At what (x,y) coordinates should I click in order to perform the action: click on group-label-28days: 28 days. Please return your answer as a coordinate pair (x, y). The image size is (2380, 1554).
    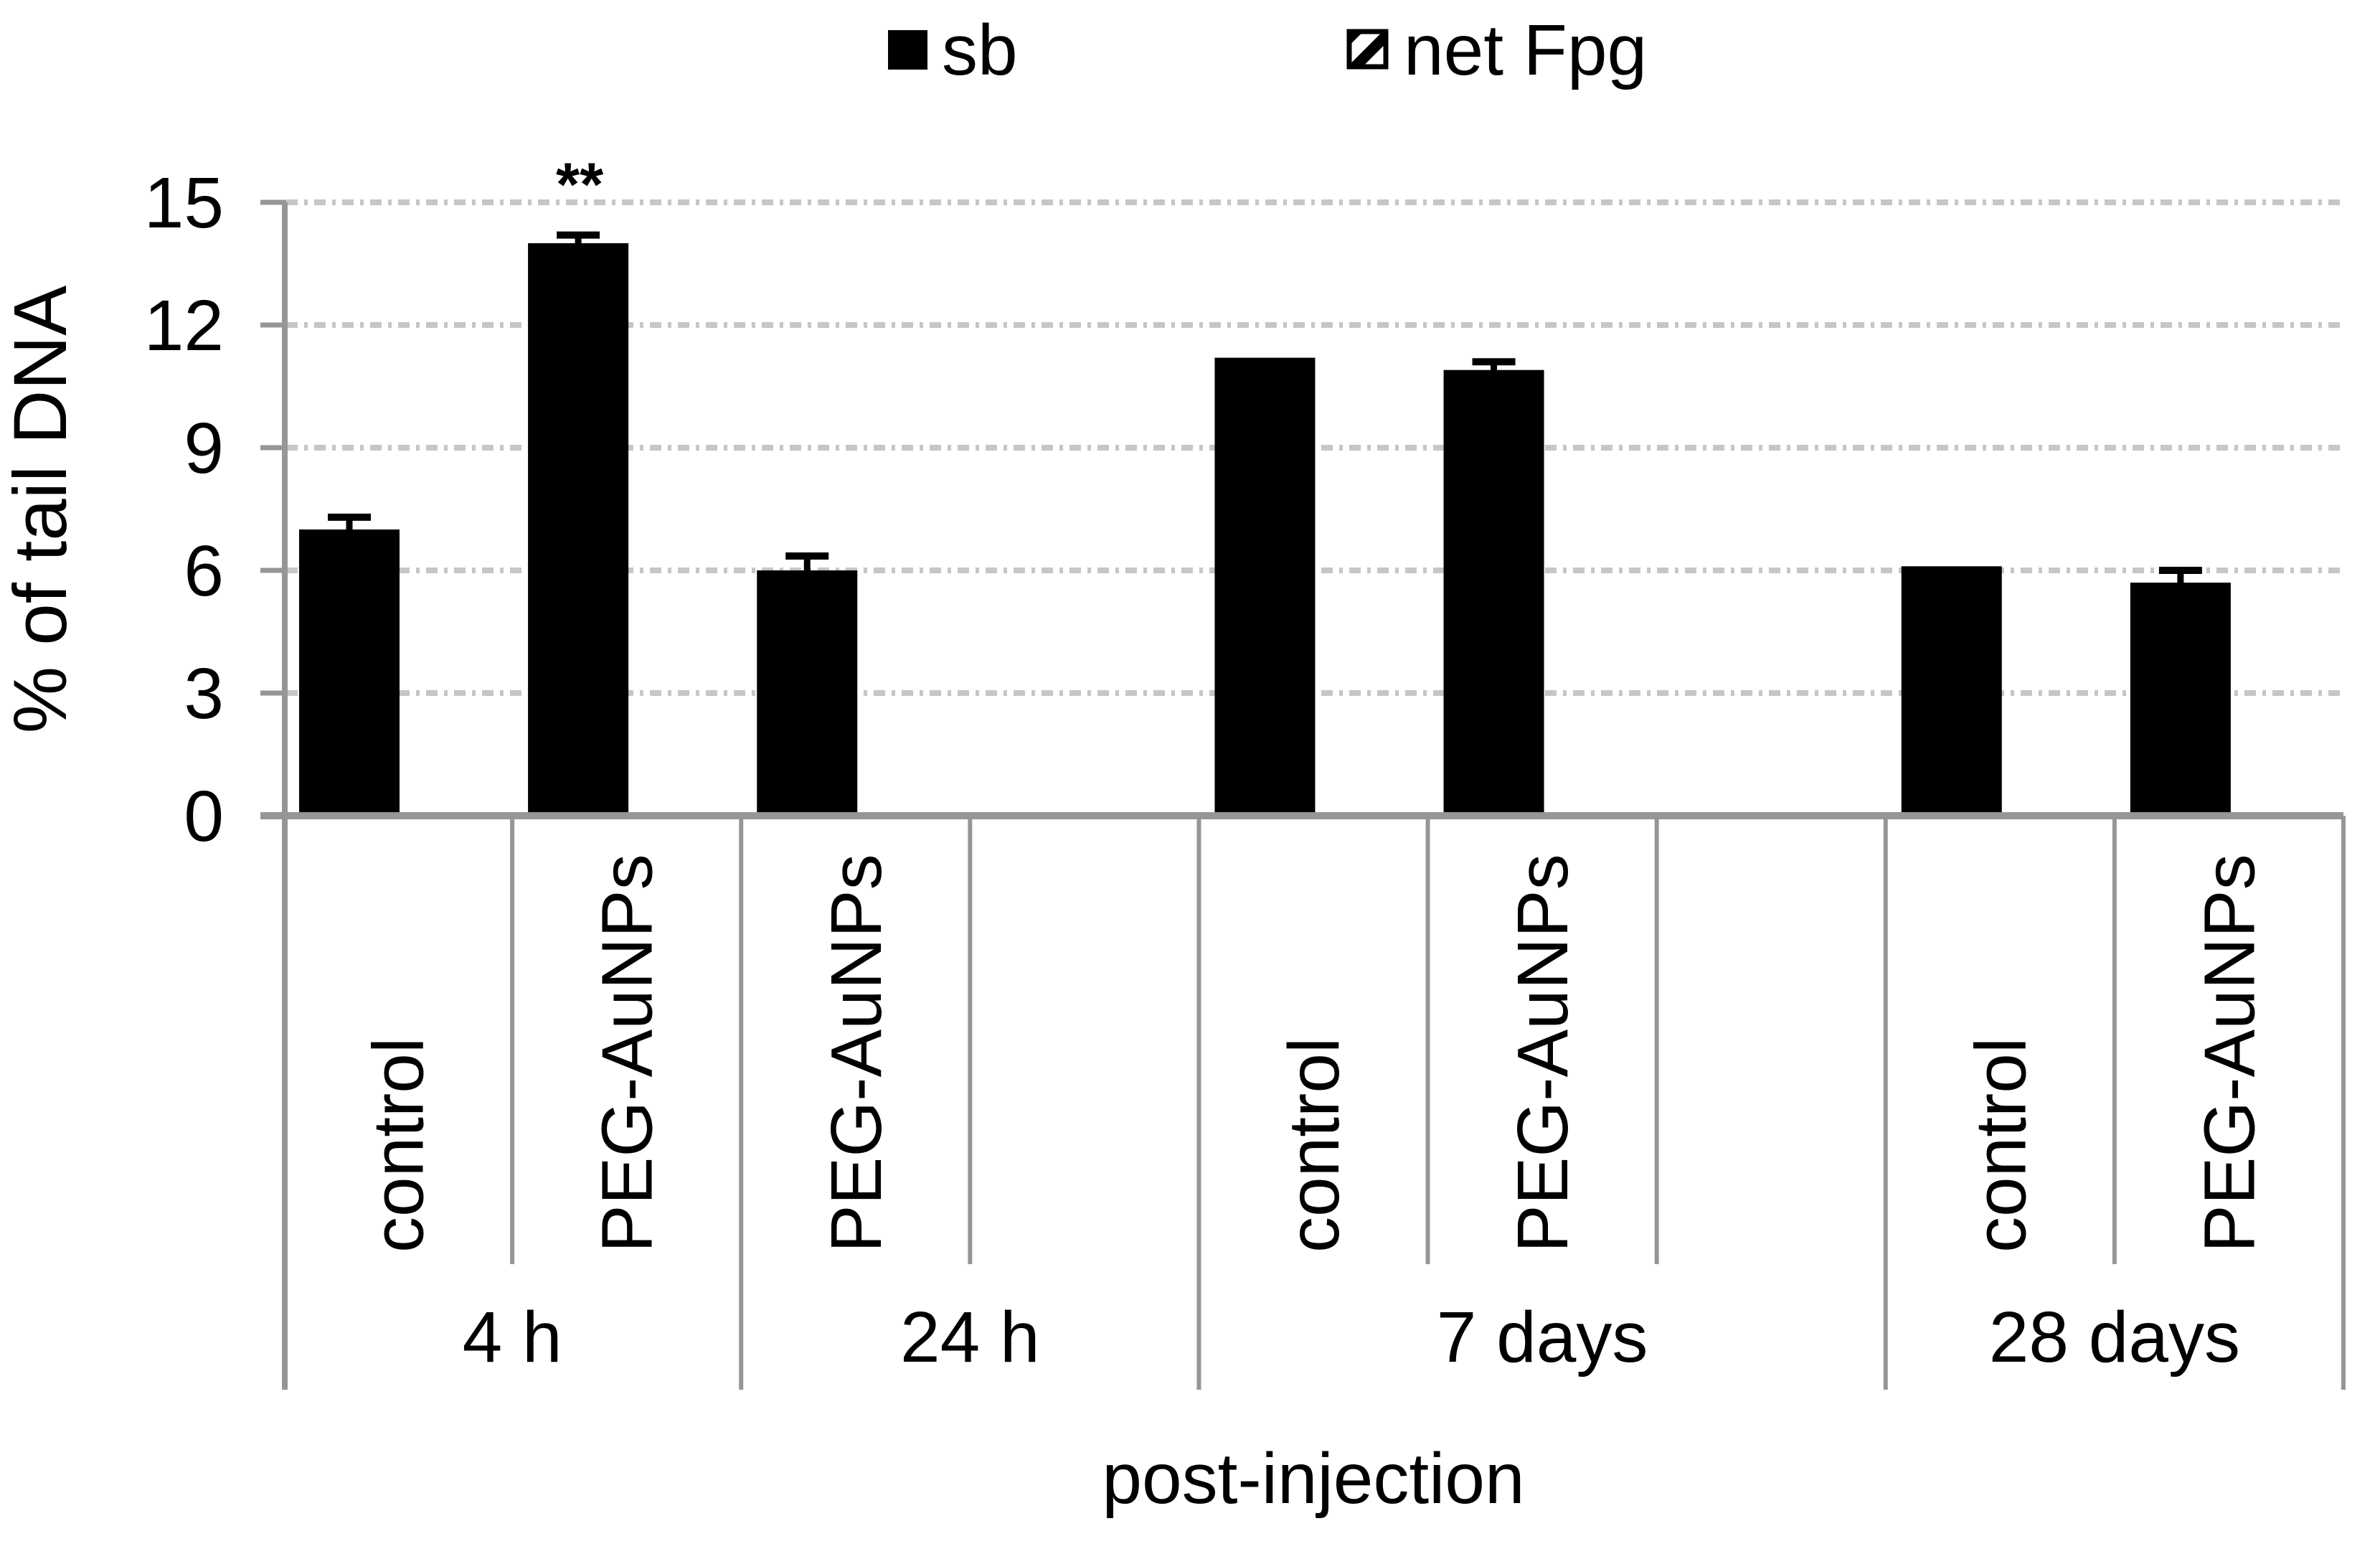
    Looking at the image, I should click on (2114, 1338).